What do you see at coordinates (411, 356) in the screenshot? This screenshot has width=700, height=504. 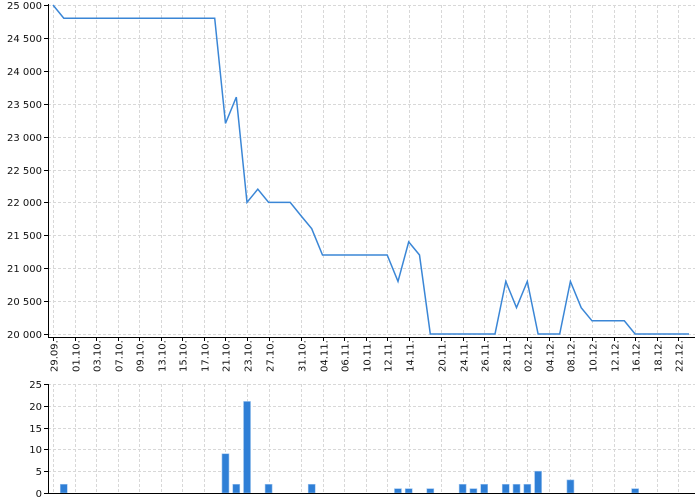 I see `x-tick-label: 14.11.` at bounding box center [411, 356].